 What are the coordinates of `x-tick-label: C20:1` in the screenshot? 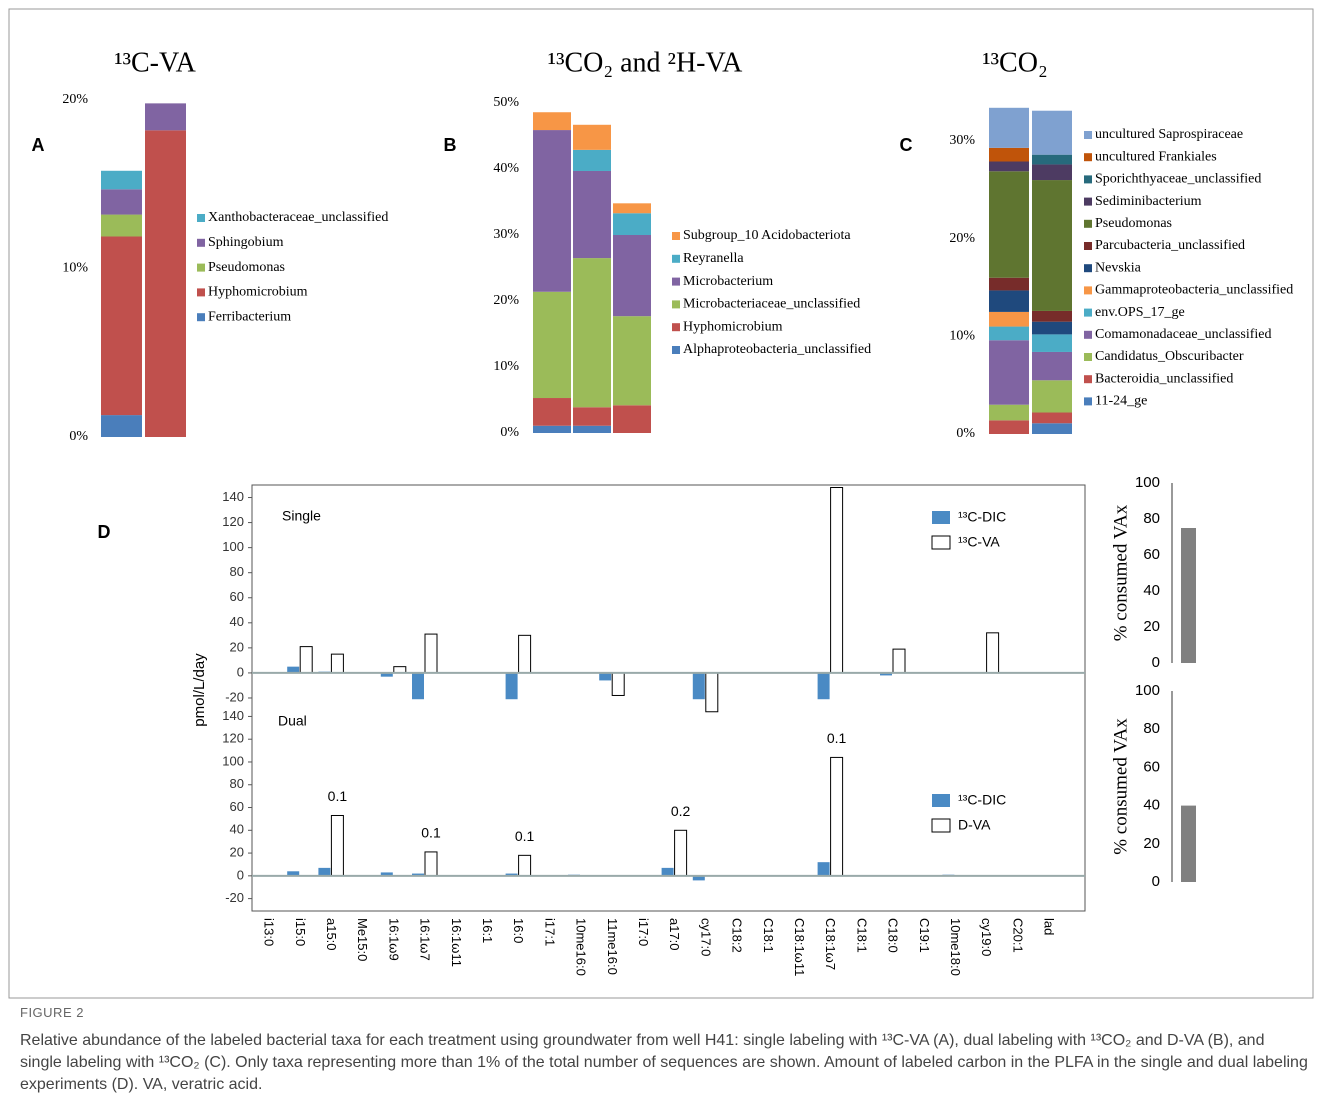 It's located at (1017, 935).